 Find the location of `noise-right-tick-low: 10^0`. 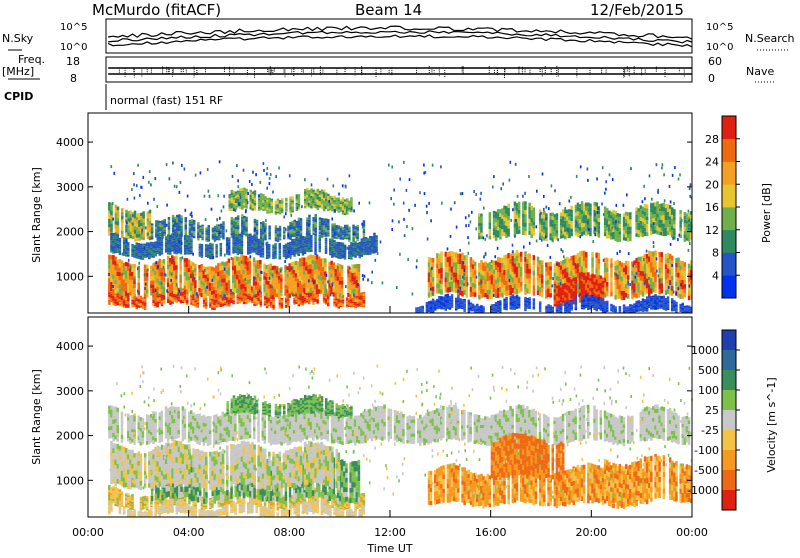

noise-right-tick-low: 10^0 is located at coordinates (719, 47).